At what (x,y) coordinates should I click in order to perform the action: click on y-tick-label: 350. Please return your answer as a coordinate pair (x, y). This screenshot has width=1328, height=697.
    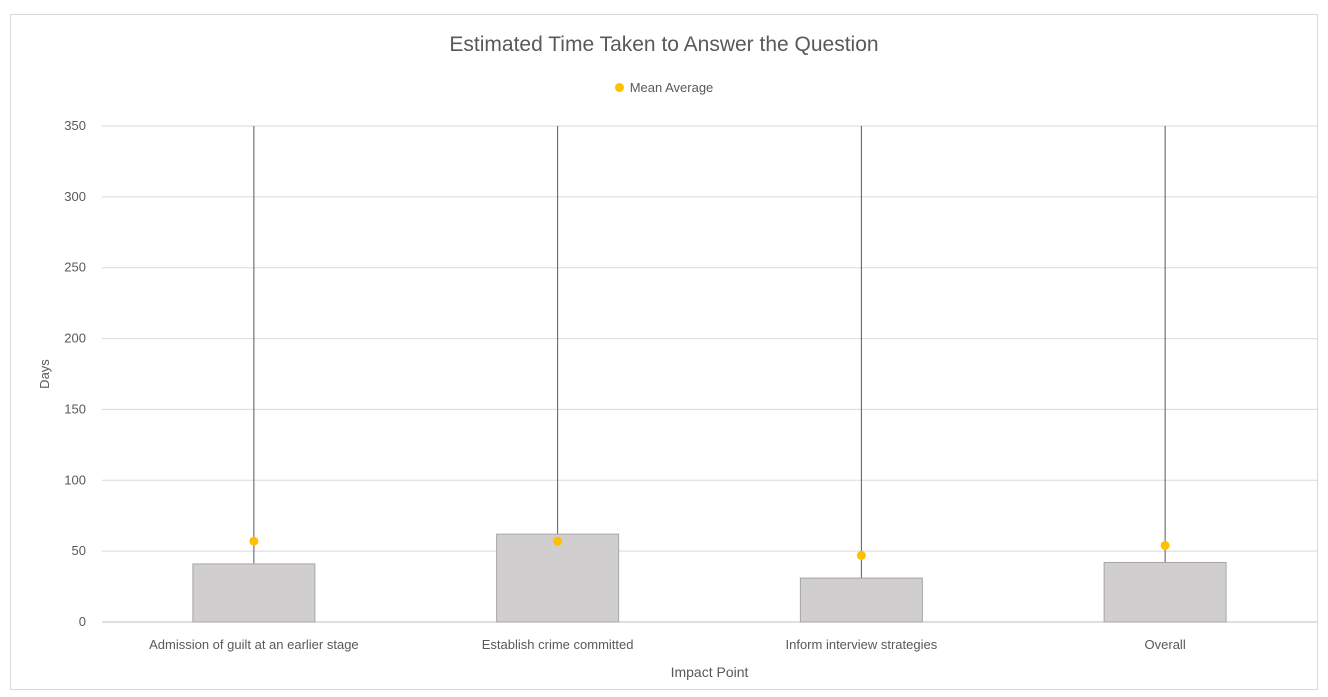
    Looking at the image, I should click on (75, 125).